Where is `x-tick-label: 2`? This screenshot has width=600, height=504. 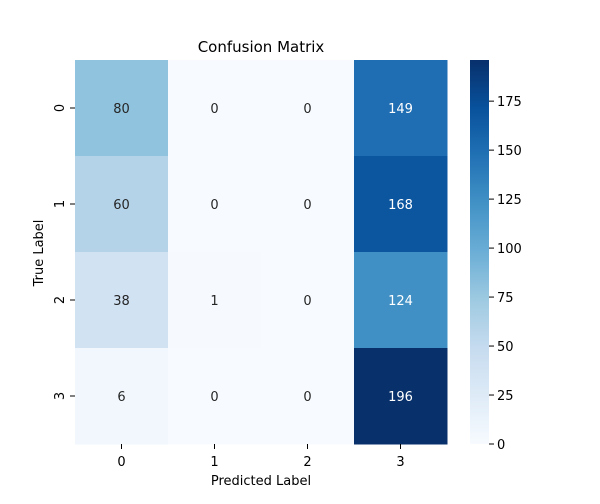 x-tick-label: 2 is located at coordinates (307, 462).